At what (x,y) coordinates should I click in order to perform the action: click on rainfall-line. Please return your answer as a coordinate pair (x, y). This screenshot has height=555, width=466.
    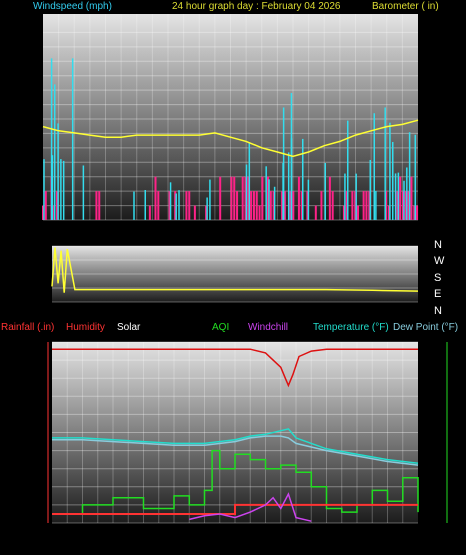
    Looking at the image, I should click on (235, 509).